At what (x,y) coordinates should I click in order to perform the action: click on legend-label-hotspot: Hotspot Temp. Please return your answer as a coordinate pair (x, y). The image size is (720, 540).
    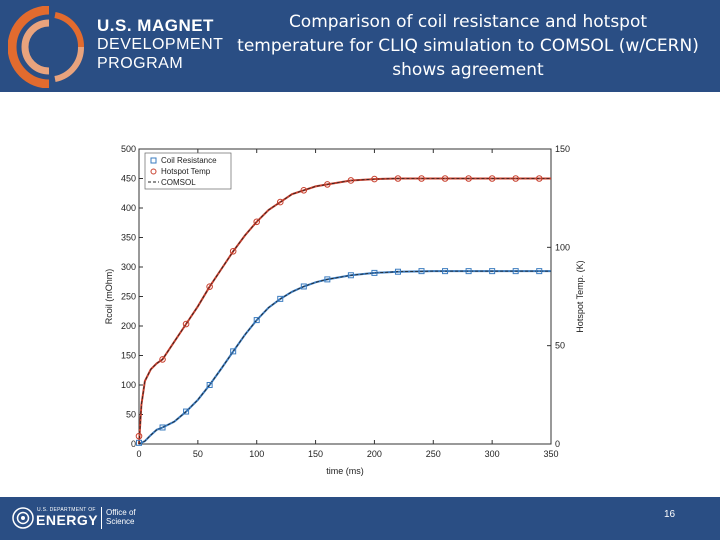
    Looking at the image, I should click on (186, 171).